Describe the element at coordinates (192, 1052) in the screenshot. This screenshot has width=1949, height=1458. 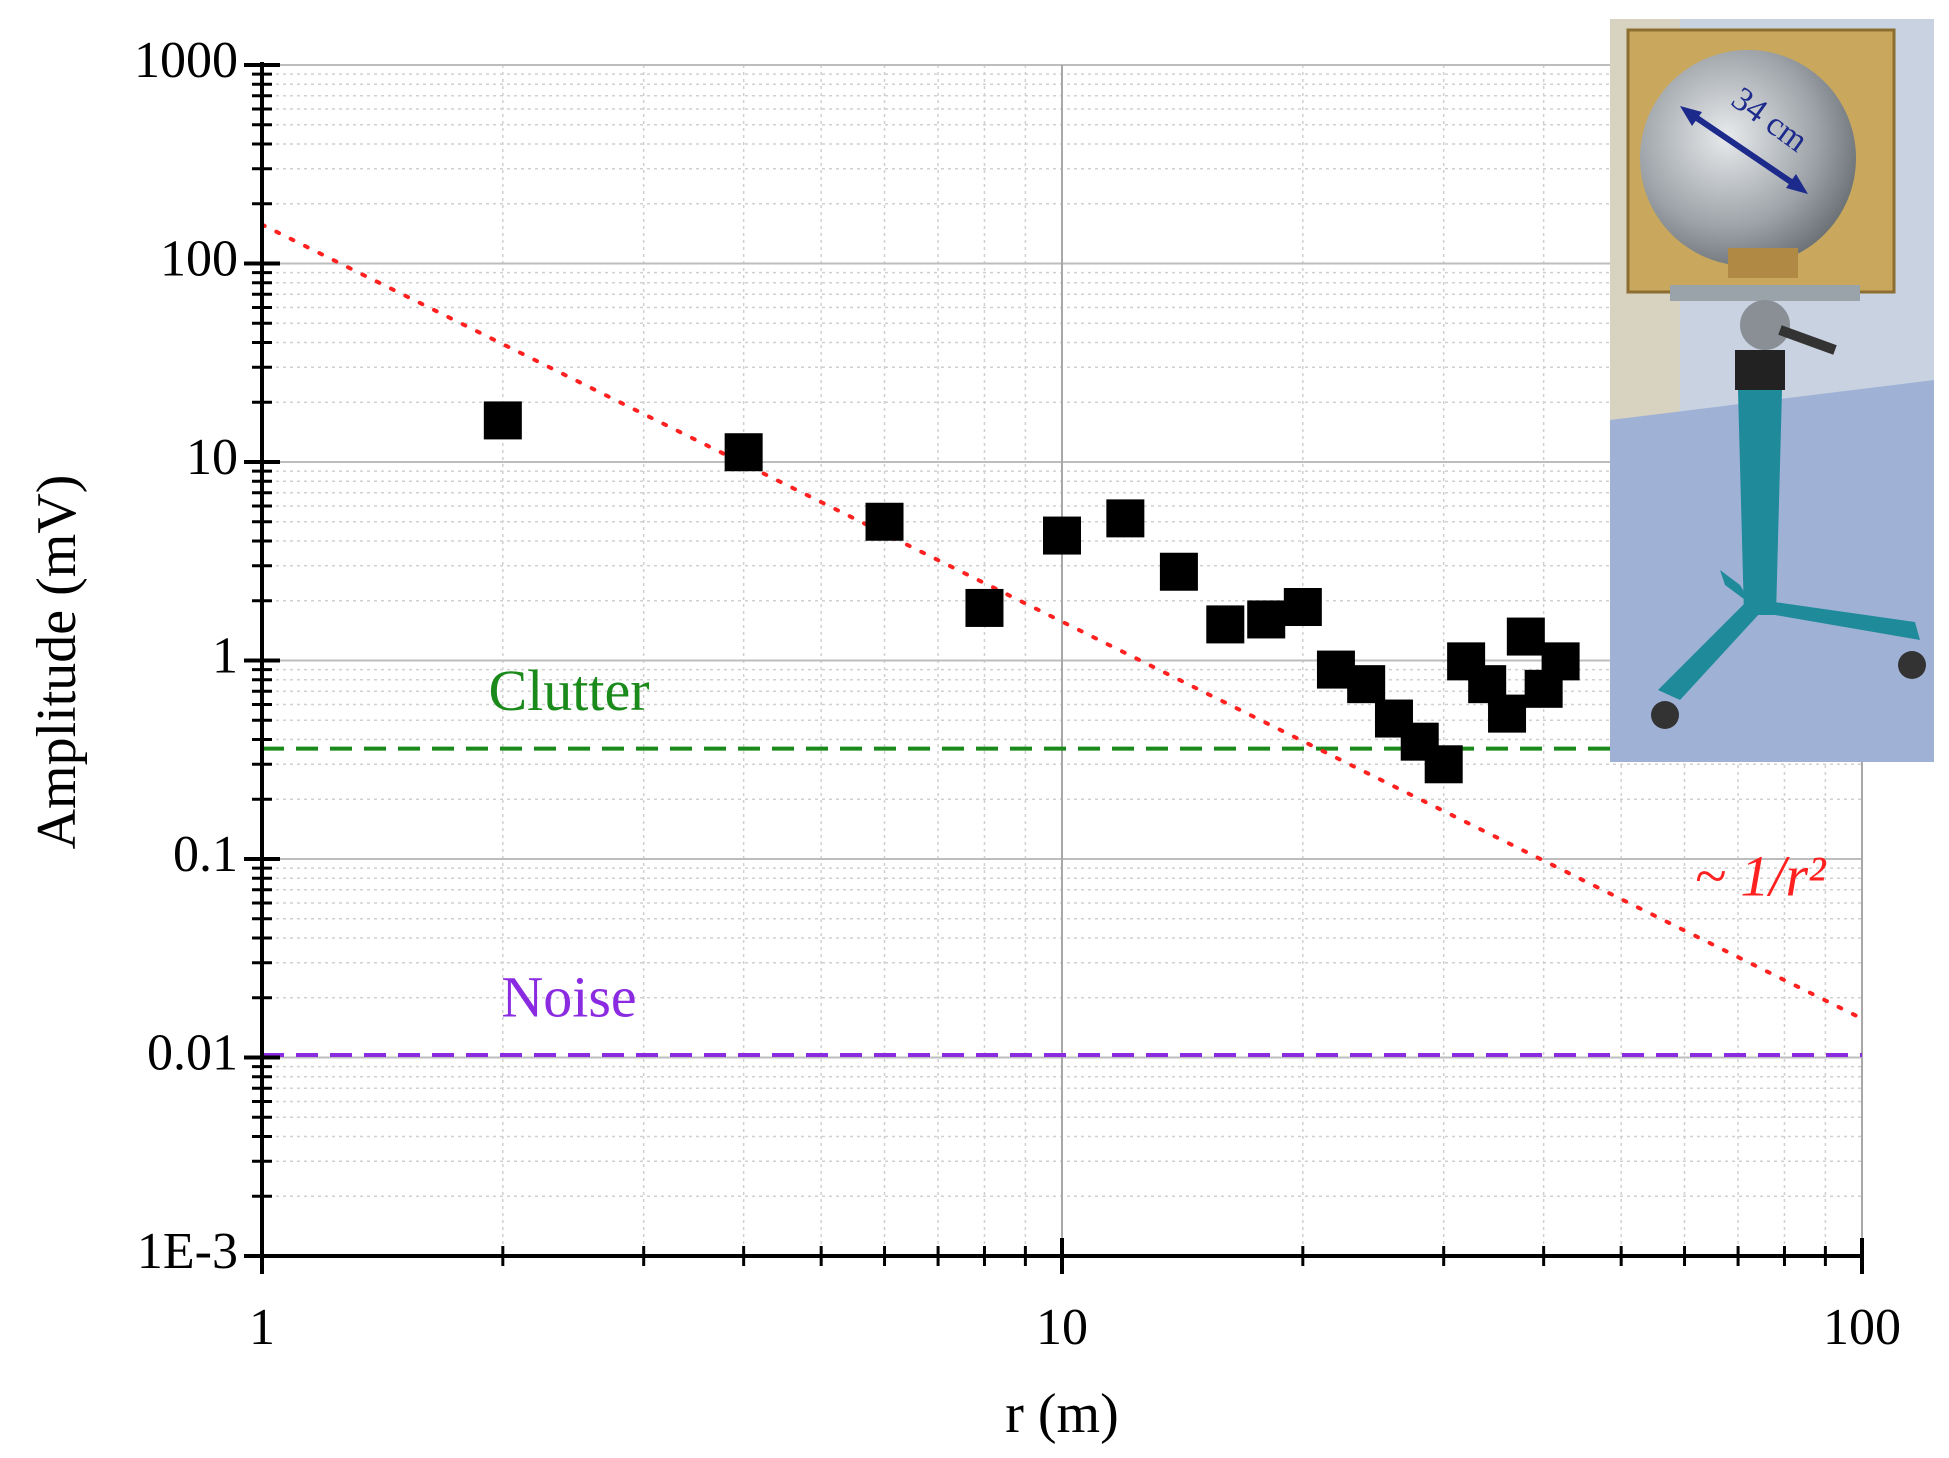
I see `y-tick-label: 0.01` at that location.